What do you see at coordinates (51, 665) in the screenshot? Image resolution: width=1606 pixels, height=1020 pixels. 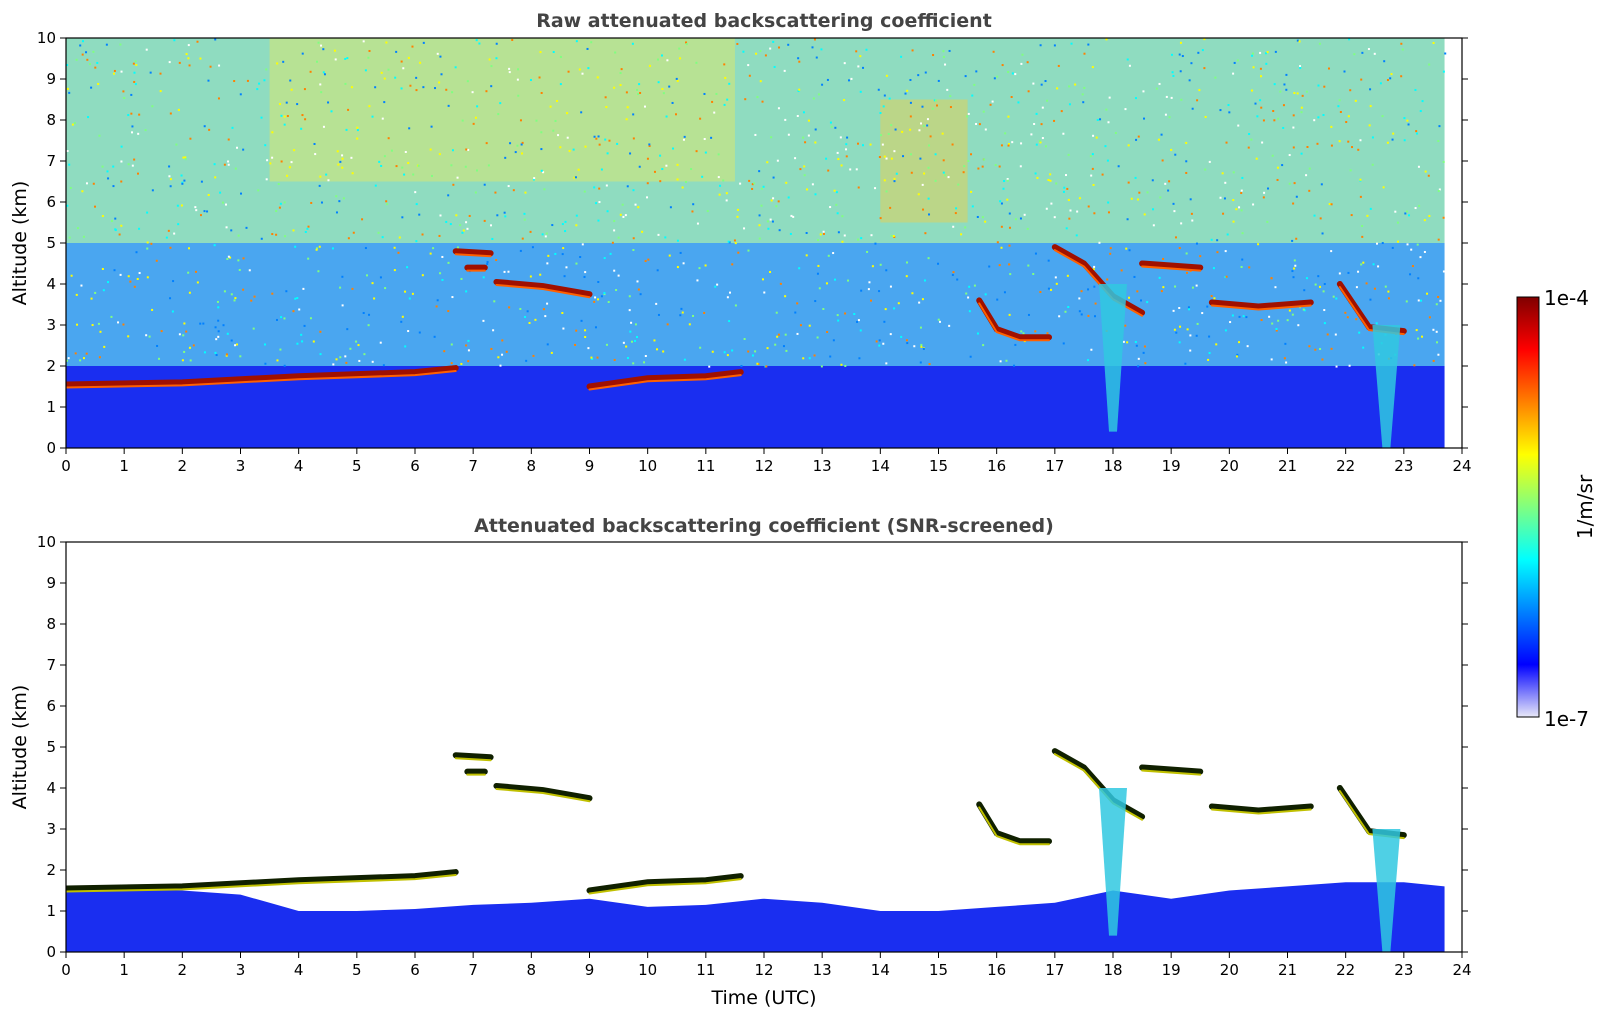 I see `y-tick-label: 7` at bounding box center [51, 665].